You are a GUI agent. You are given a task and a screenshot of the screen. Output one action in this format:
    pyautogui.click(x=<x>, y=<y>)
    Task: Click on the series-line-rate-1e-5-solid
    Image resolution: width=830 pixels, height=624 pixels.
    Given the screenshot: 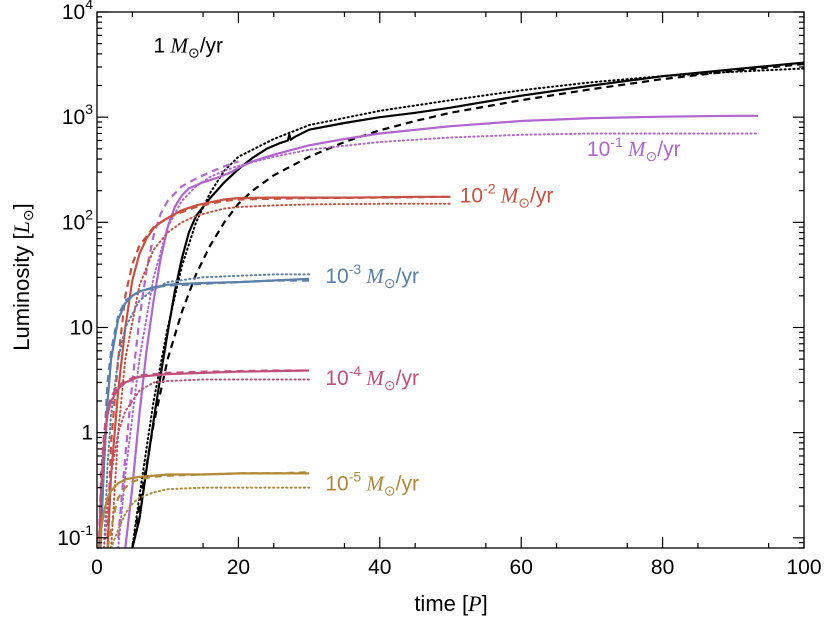 What is the action you would take?
    pyautogui.click(x=204, y=510)
    